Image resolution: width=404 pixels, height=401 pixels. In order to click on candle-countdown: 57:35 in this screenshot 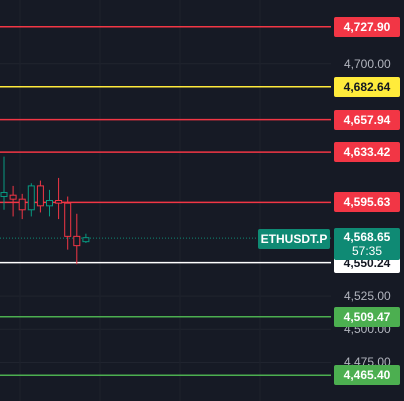, I will do `click(367, 251)`.